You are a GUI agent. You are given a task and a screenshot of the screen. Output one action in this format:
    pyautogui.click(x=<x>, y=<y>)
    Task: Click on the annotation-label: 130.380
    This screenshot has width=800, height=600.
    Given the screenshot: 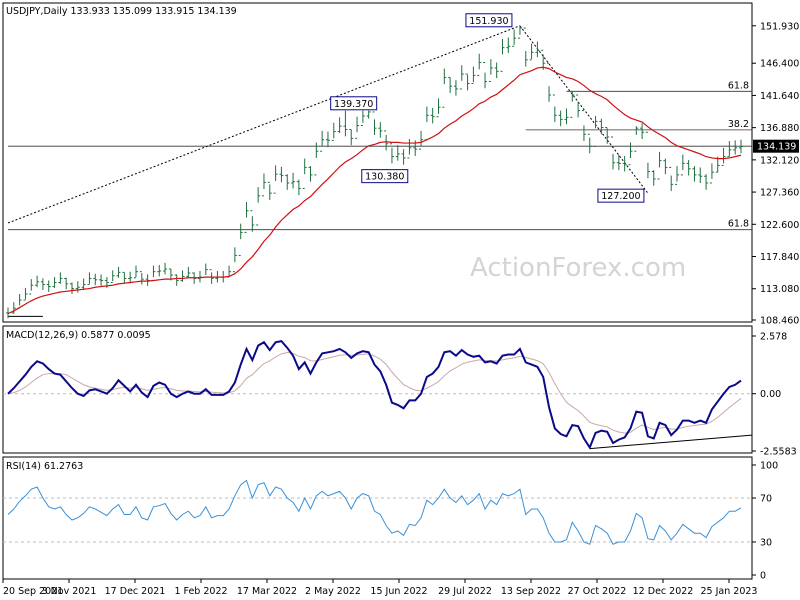 What is the action you would take?
    pyautogui.click(x=384, y=177)
    